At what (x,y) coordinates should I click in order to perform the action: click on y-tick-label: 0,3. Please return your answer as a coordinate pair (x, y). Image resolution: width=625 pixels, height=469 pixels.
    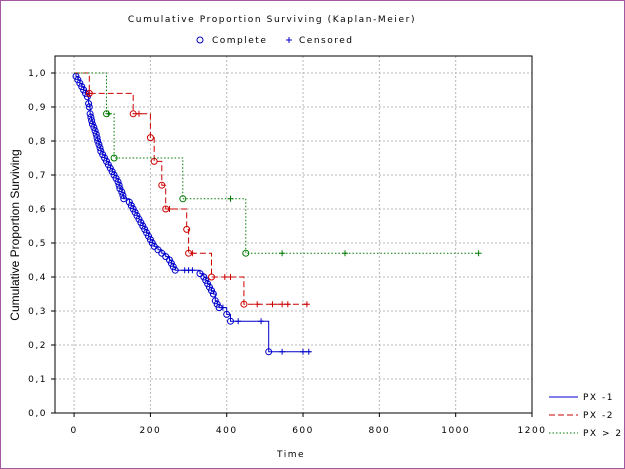
    Looking at the image, I should click on (37, 312).